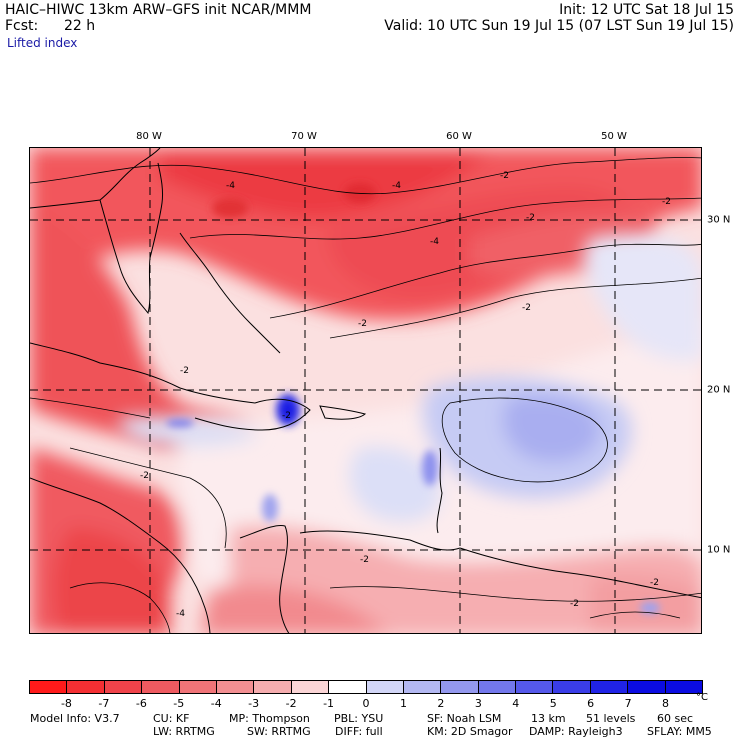 Image resolution: width=740 pixels, height=740 pixels. Describe the element at coordinates (591, 703) in the screenshot. I see `colorbar-tick-label: 6` at that location.